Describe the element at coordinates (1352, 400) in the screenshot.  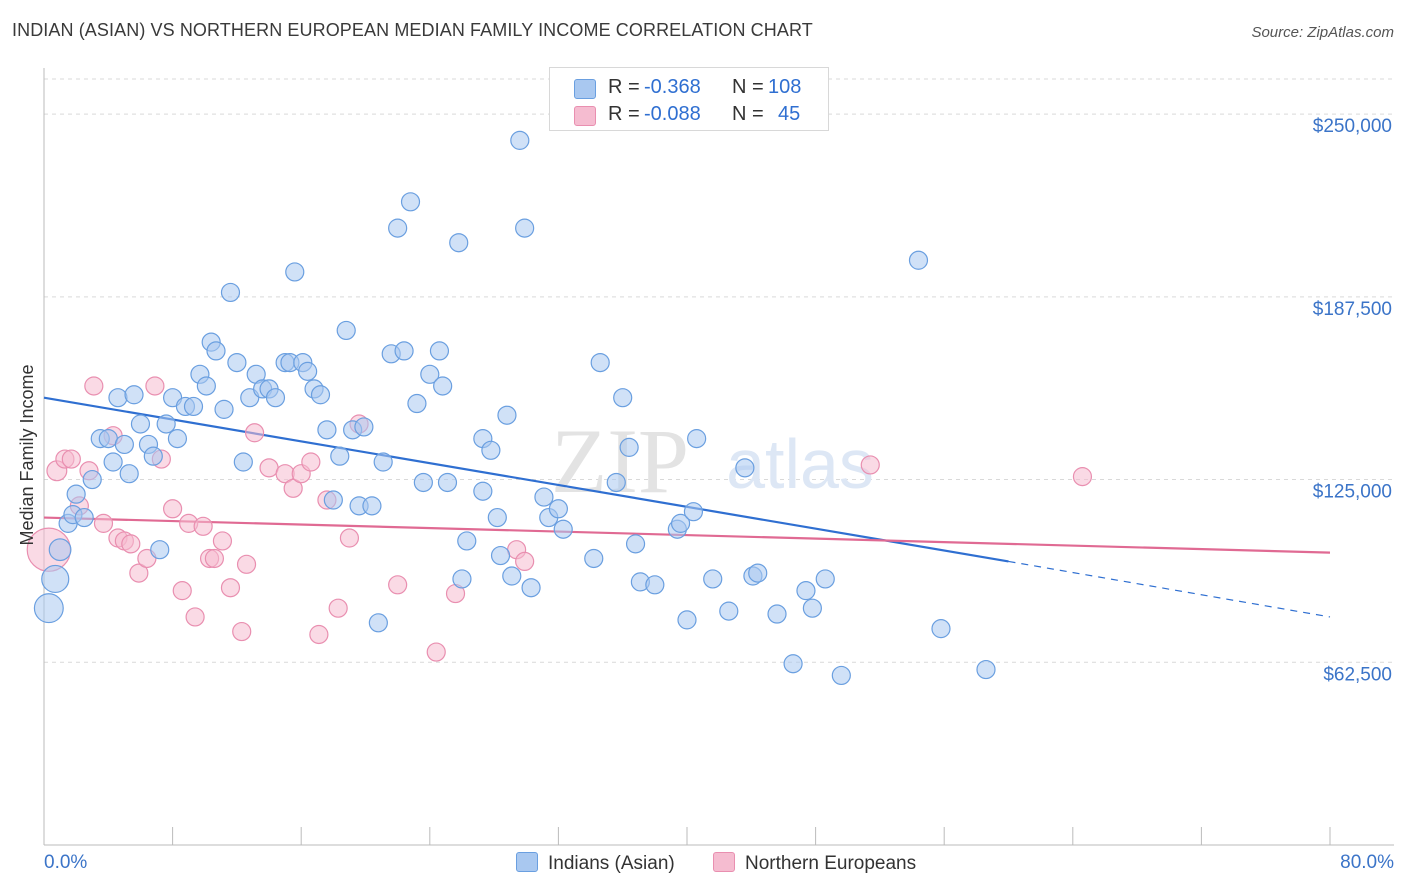
I see `y-axis-tick-labels: $62,500 $125,000 $187,500 $250,000` at that location.